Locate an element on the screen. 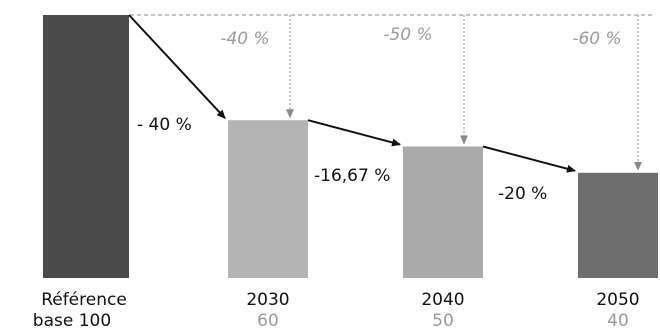 The height and width of the screenshot is (329, 660). sublabel-2040: 50 is located at coordinates (443, 320).